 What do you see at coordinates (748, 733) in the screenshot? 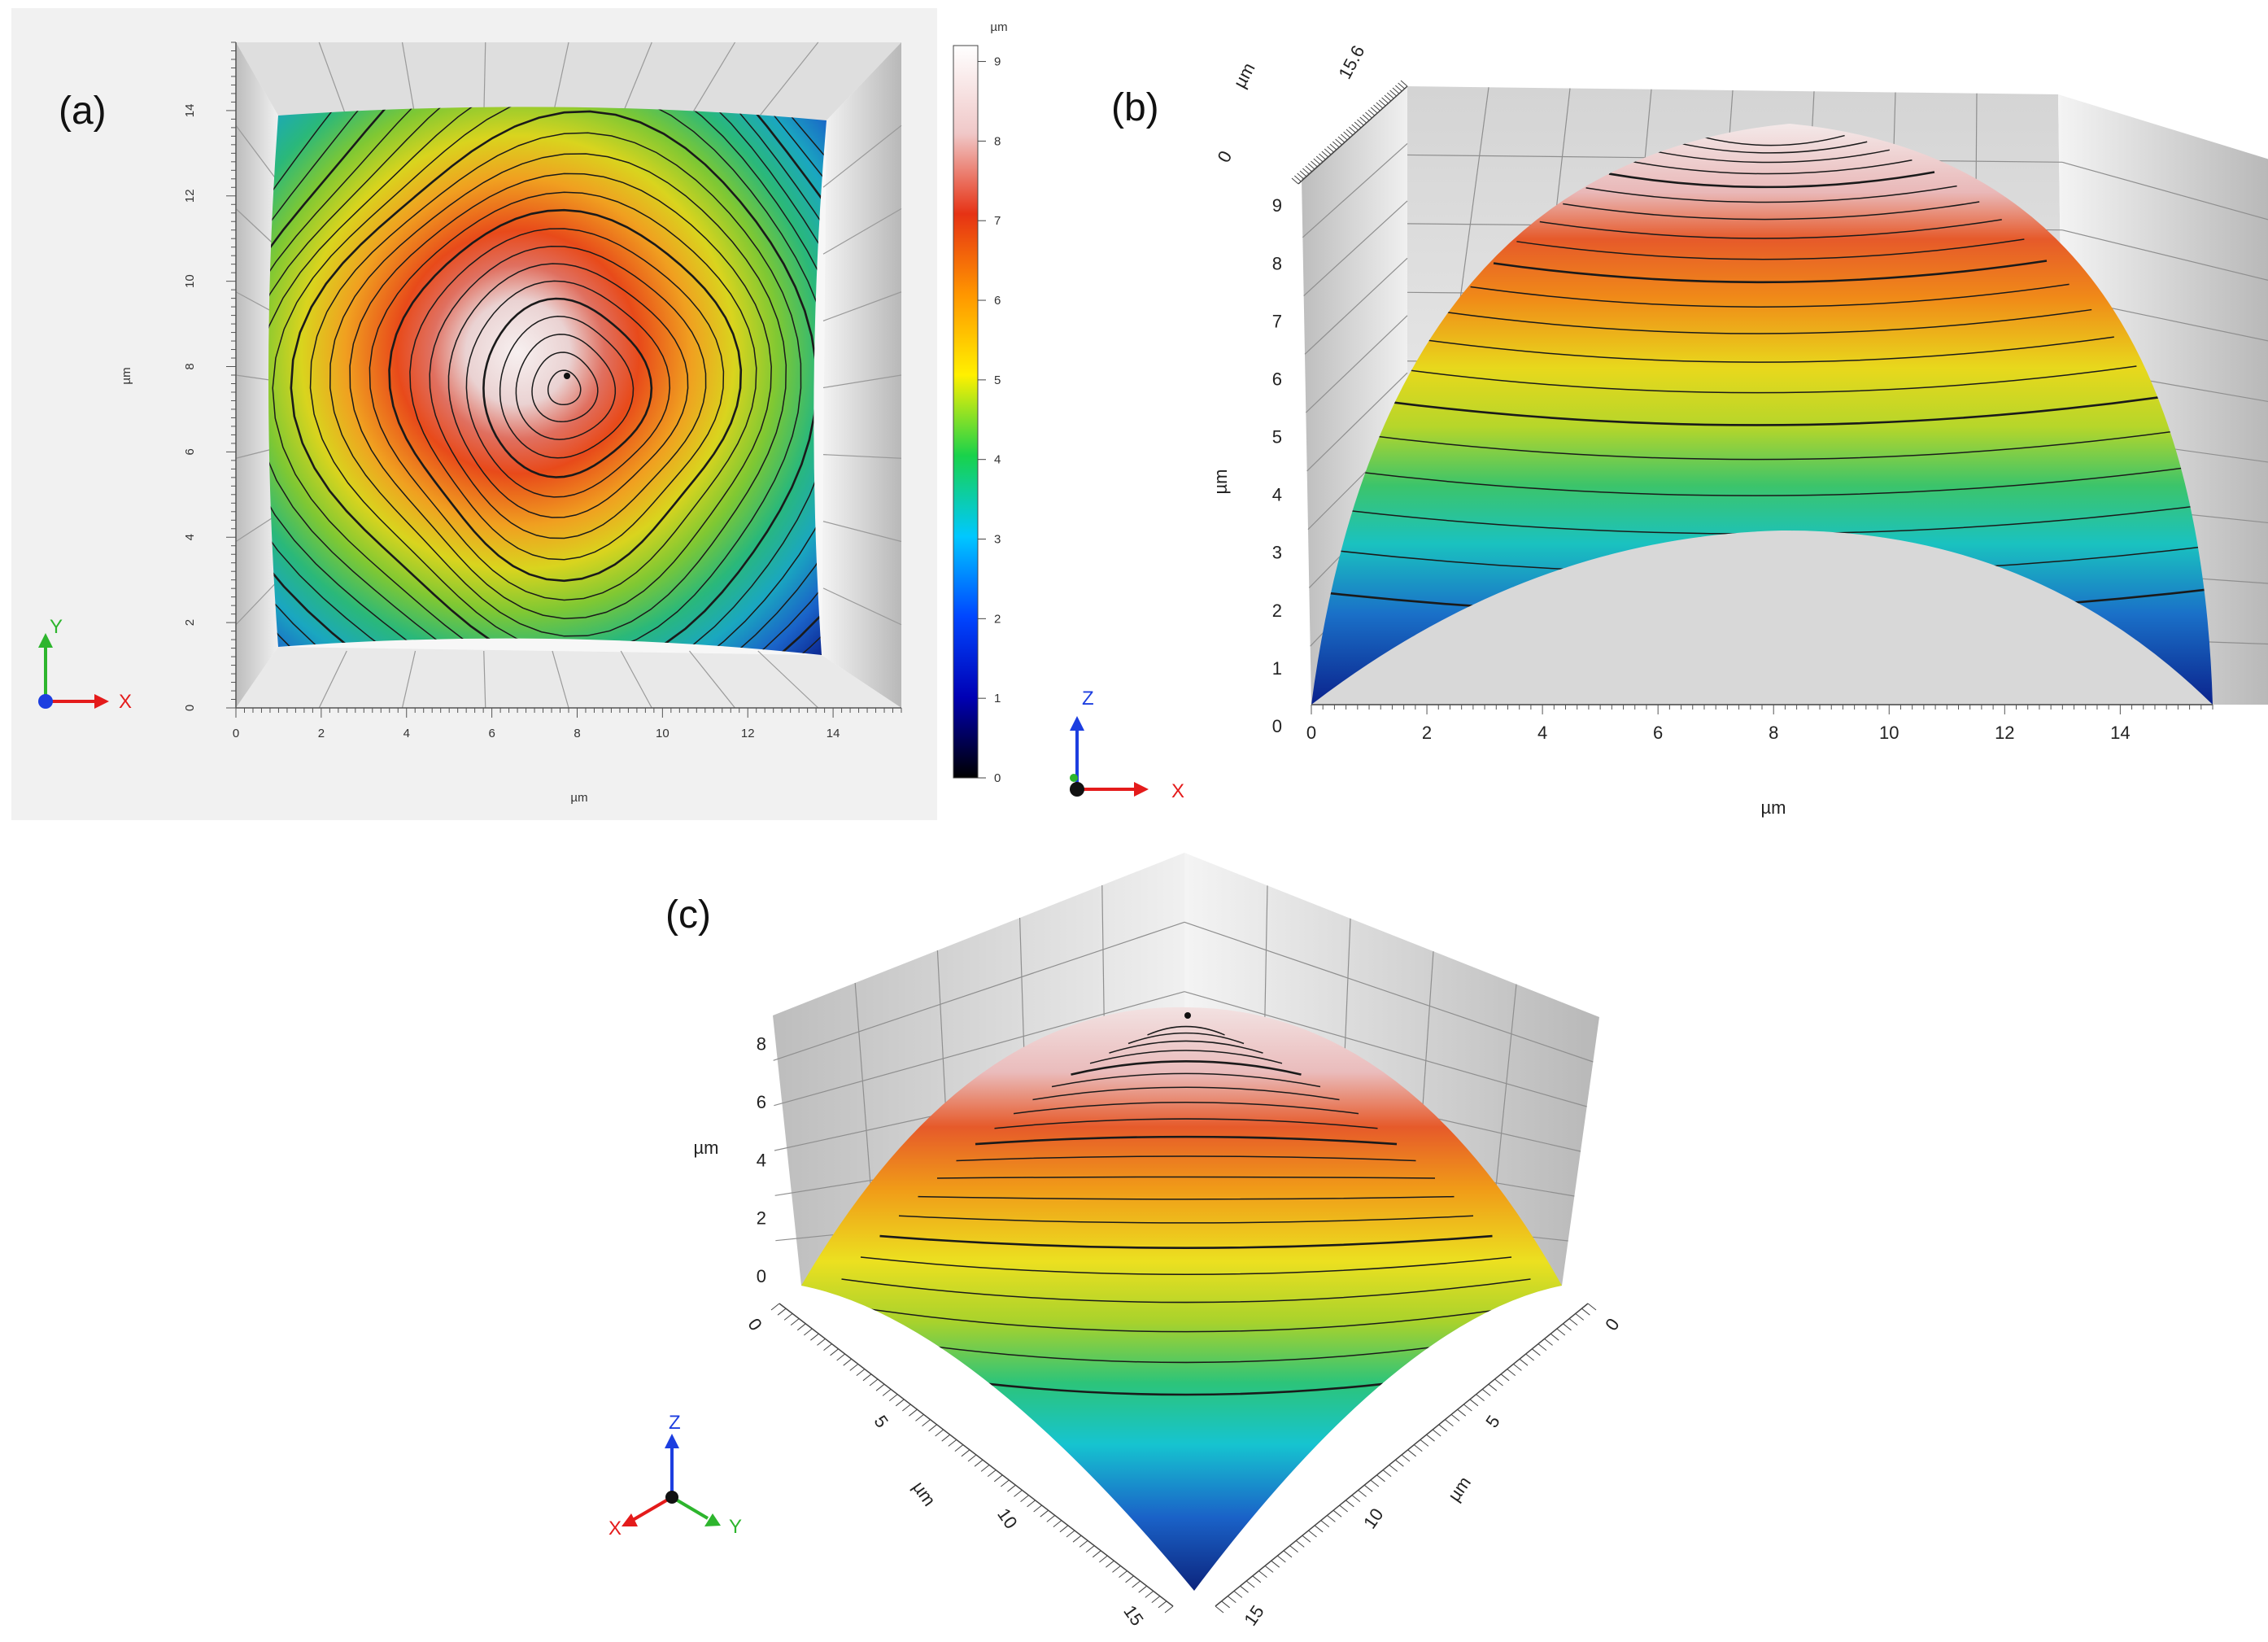
I see `panel-a-x-tick-label: 12` at bounding box center [748, 733].